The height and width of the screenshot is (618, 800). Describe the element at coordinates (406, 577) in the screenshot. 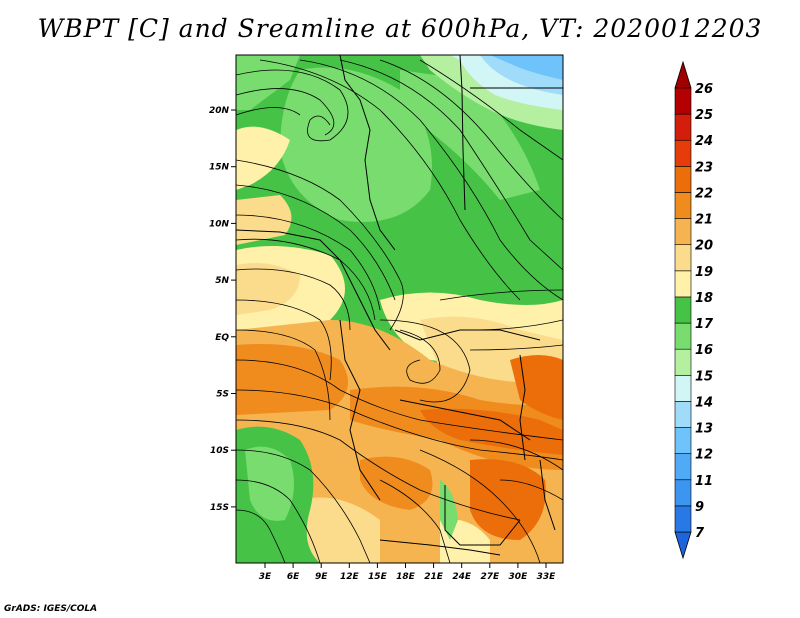

I see `lon-tick-label: 18E` at that location.